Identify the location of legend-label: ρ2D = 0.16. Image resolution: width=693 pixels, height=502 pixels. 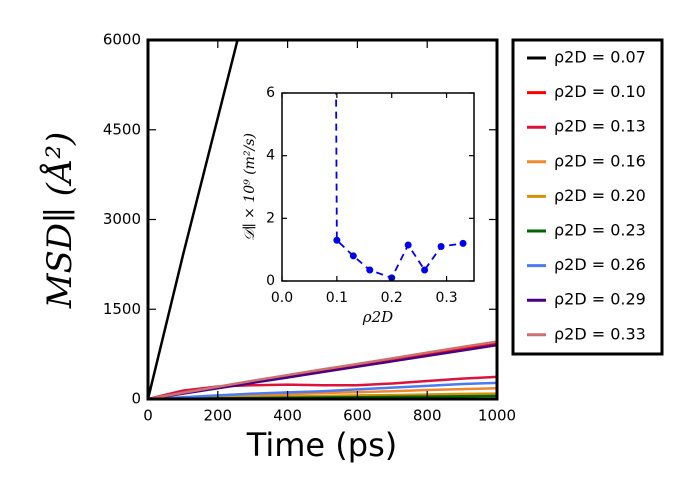
(600, 160).